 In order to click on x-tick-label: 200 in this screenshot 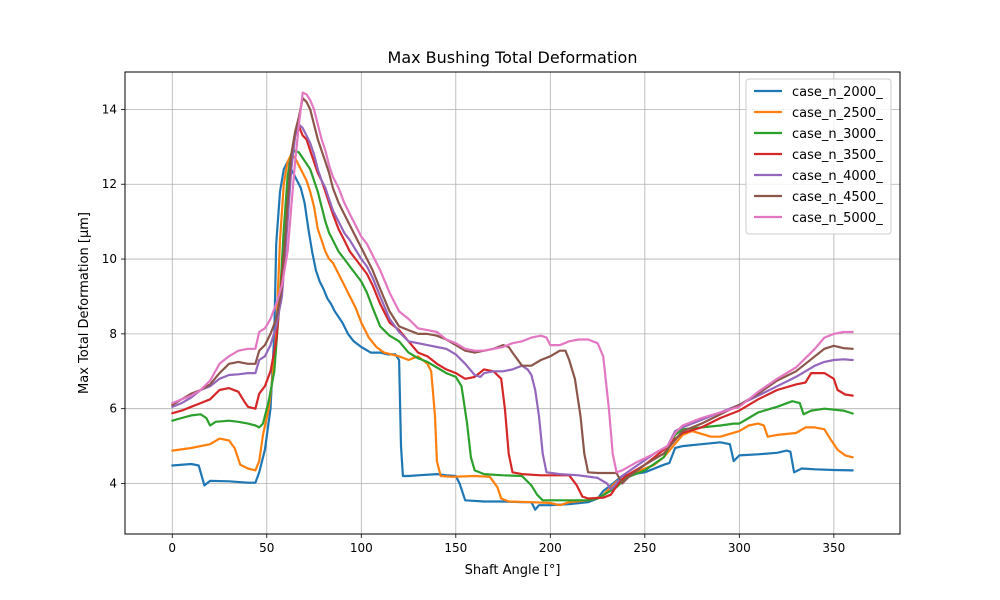, I will do `click(550, 548)`.